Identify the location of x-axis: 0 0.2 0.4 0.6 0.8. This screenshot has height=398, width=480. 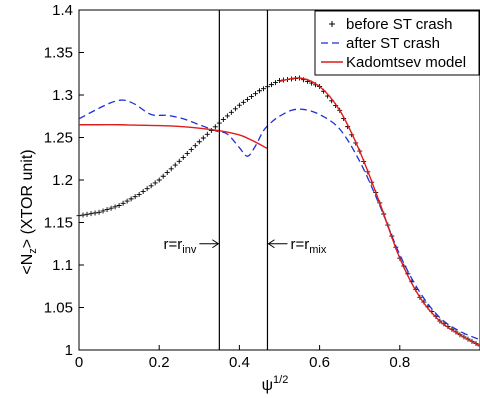
(242, 358).